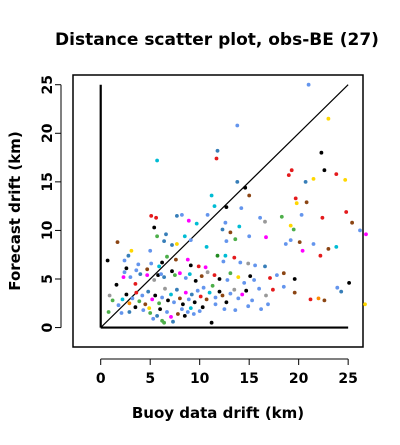 This screenshot has height=445, width=400. What do you see at coordinates (347, 379) in the screenshot?
I see `x-tick-label: 25` at bounding box center [347, 379].